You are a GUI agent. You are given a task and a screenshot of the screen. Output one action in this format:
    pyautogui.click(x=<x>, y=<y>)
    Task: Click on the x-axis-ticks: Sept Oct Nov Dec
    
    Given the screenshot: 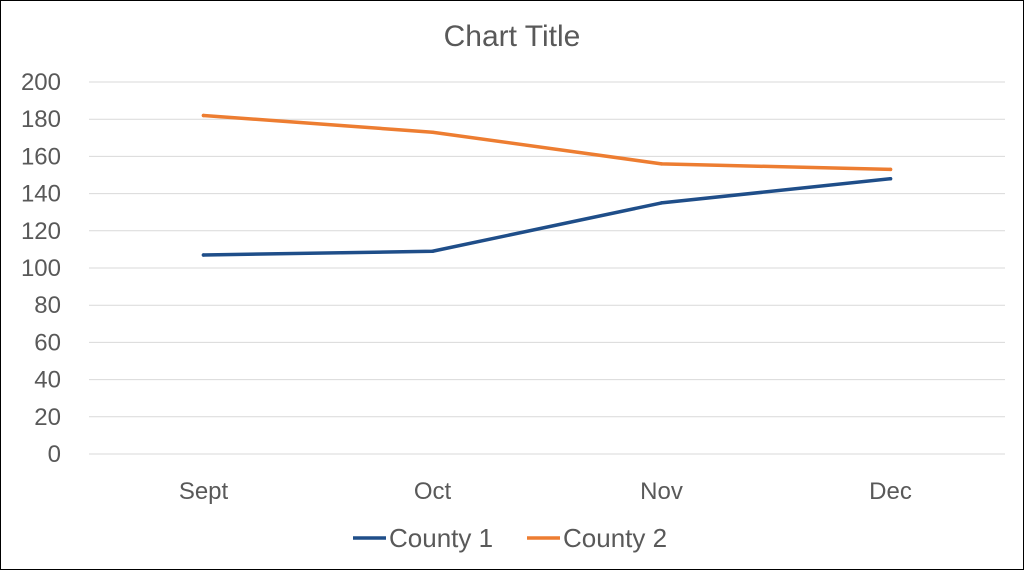 What is the action you would take?
    pyautogui.click(x=545, y=491)
    